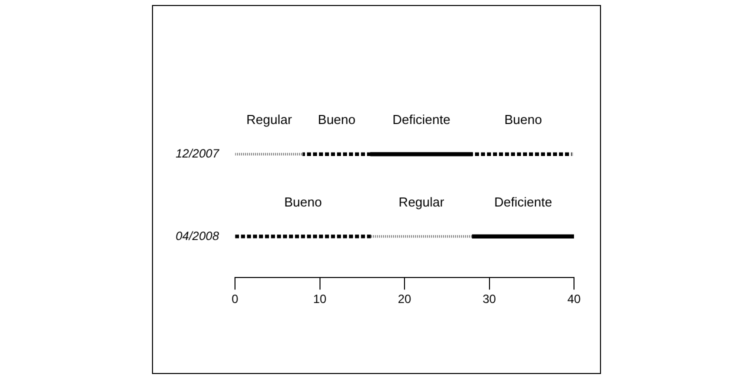  What do you see at coordinates (489, 299) in the screenshot?
I see `x-tick-label: 30` at bounding box center [489, 299].